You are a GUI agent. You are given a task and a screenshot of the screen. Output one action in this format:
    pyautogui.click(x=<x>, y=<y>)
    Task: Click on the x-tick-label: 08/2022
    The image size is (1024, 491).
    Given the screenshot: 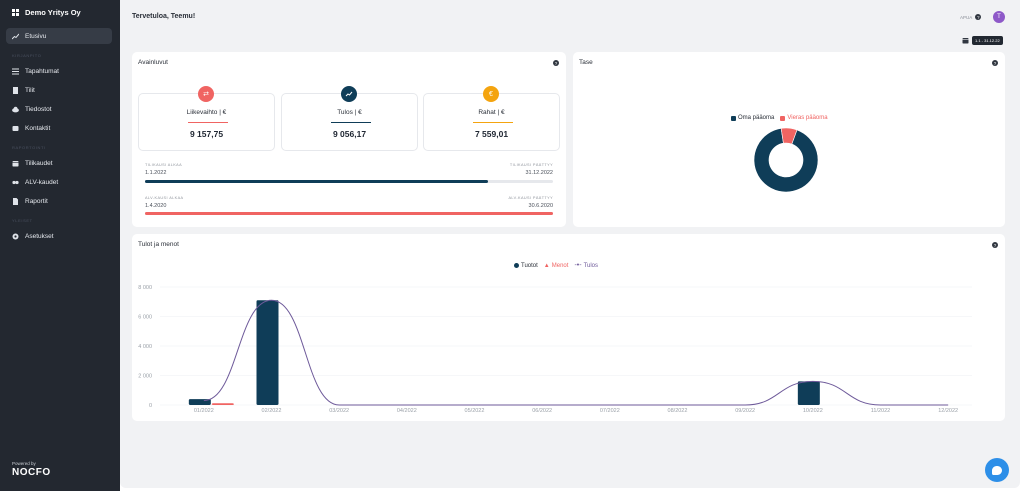 What is the action you would take?
    pyautogui.click(x=678, y=411)
    